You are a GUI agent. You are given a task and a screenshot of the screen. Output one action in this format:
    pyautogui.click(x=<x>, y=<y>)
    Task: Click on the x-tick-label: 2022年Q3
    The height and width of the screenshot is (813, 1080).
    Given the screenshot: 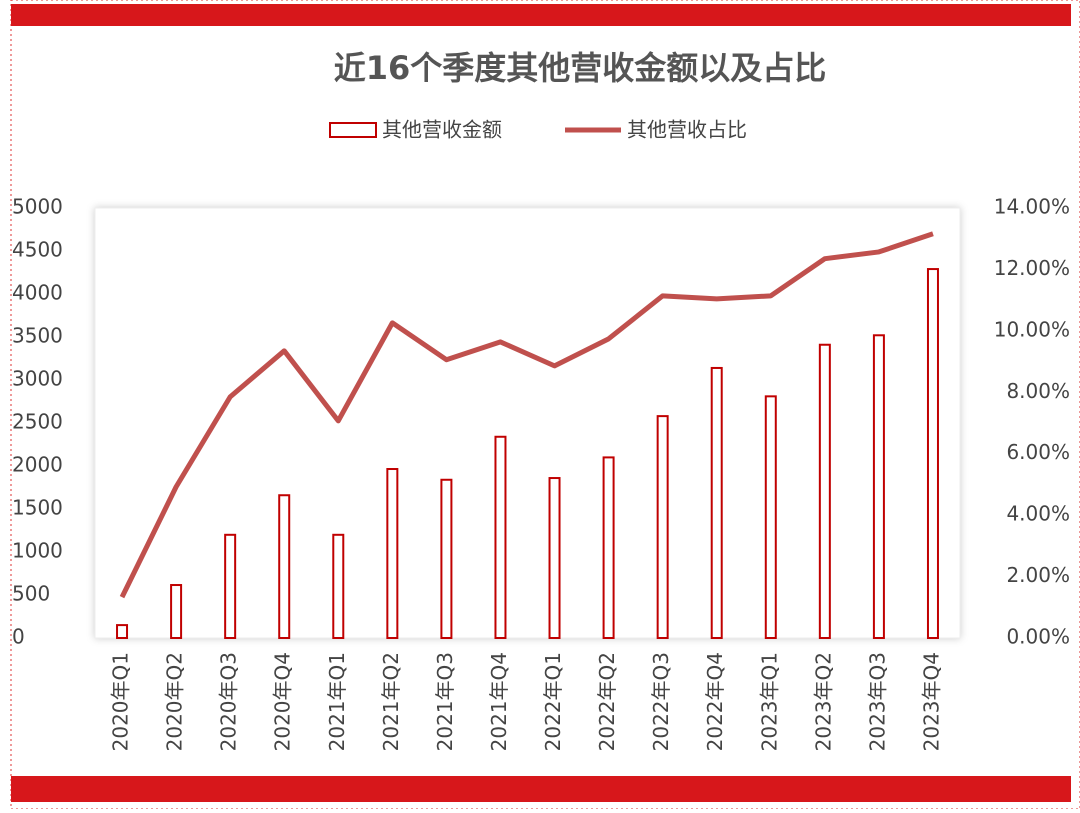 What is the action you would take?
    pyautogui.click(x=661, y=701)
    